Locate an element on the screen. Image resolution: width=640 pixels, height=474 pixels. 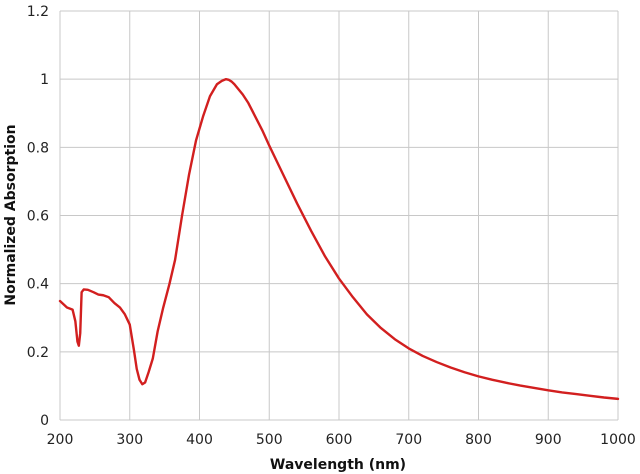
x-tick-label: 800 is located at coordinates (478, 440).